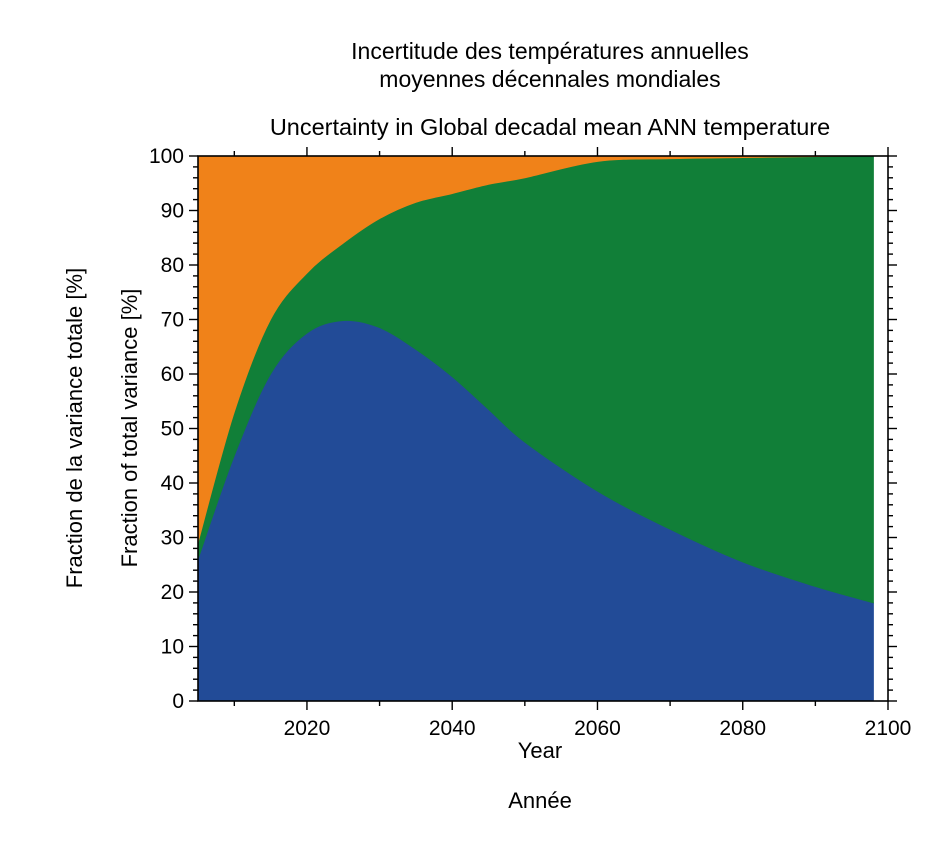 Image resolution: width=950 pixels, height=855 pixels. I want to click on y-tick-label: 100, so click(166, 156).